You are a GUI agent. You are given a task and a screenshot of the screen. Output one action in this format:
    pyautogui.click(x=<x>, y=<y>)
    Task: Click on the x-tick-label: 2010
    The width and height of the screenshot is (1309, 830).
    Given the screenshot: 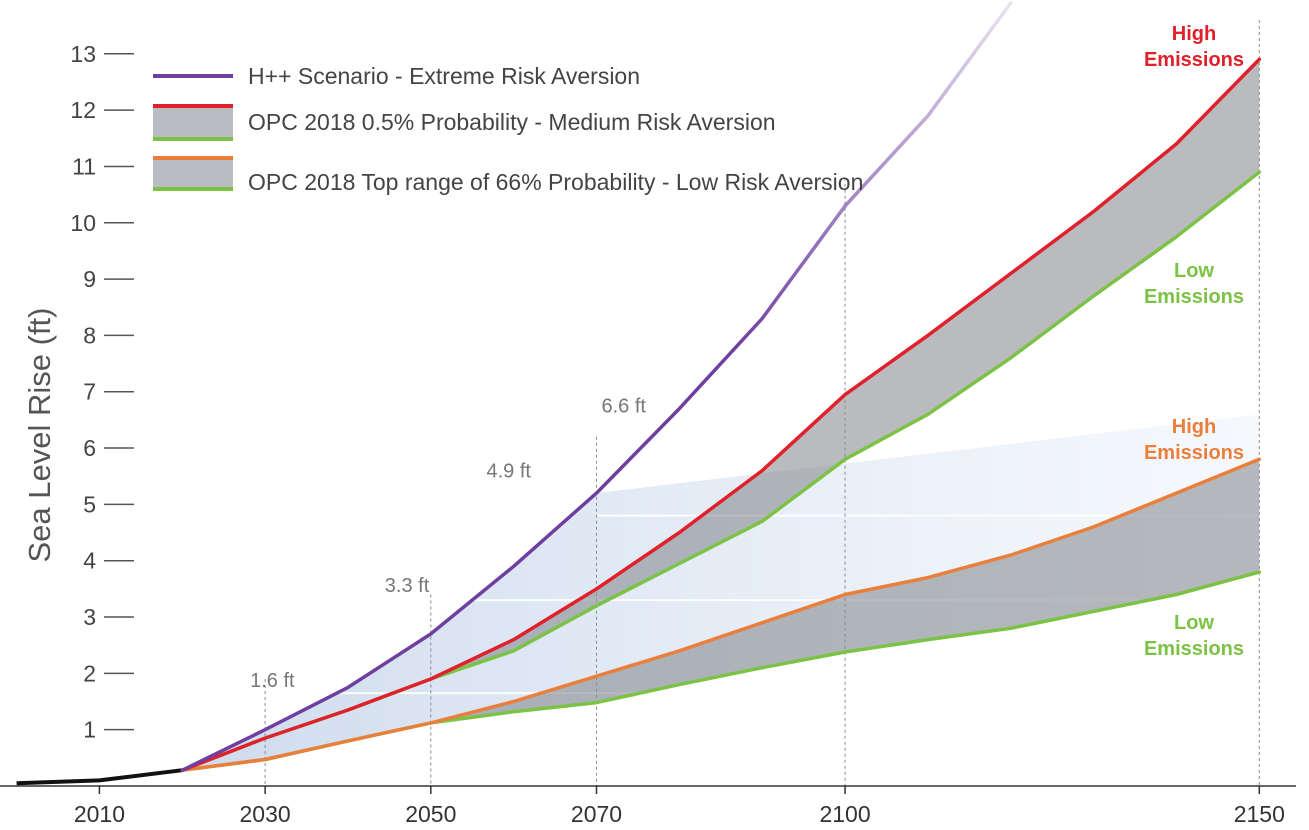 What is the action you would take?
    pyautogui.click(x=99, y=814)
    